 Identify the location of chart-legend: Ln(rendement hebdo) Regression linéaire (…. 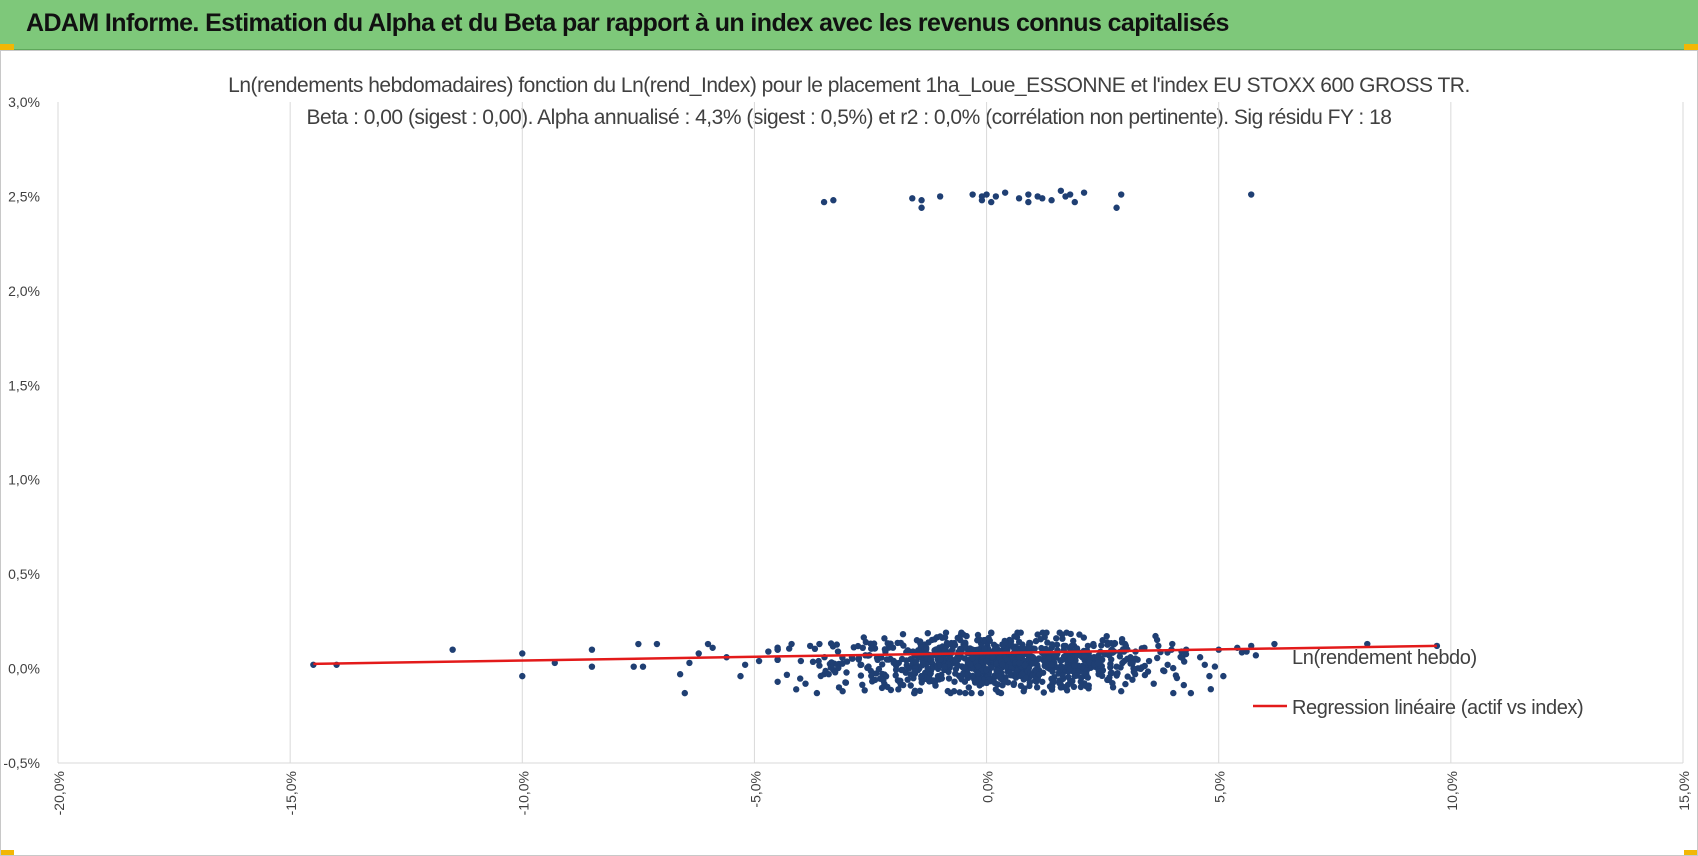
(1418, 683).